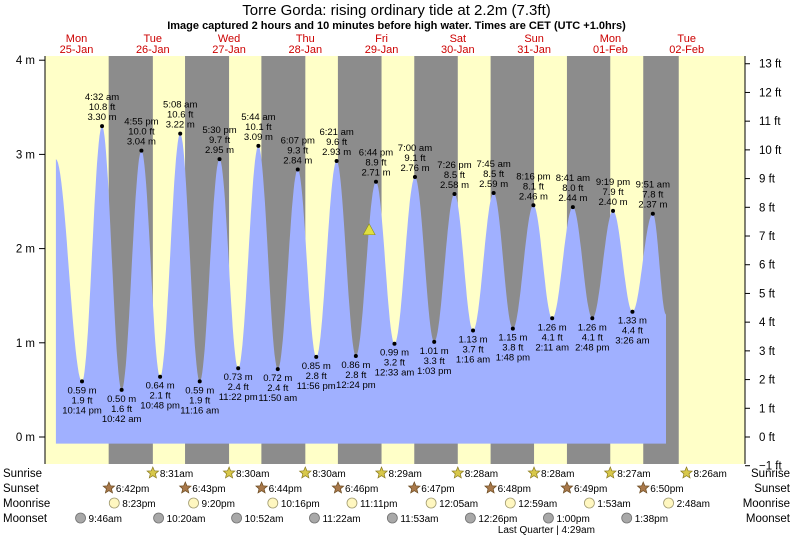 This screenshot has height=537, width=793. Describe the element at coordinates (122, 419) in the screenshot. I see `low-tide-time: 10:42 am` at that location.